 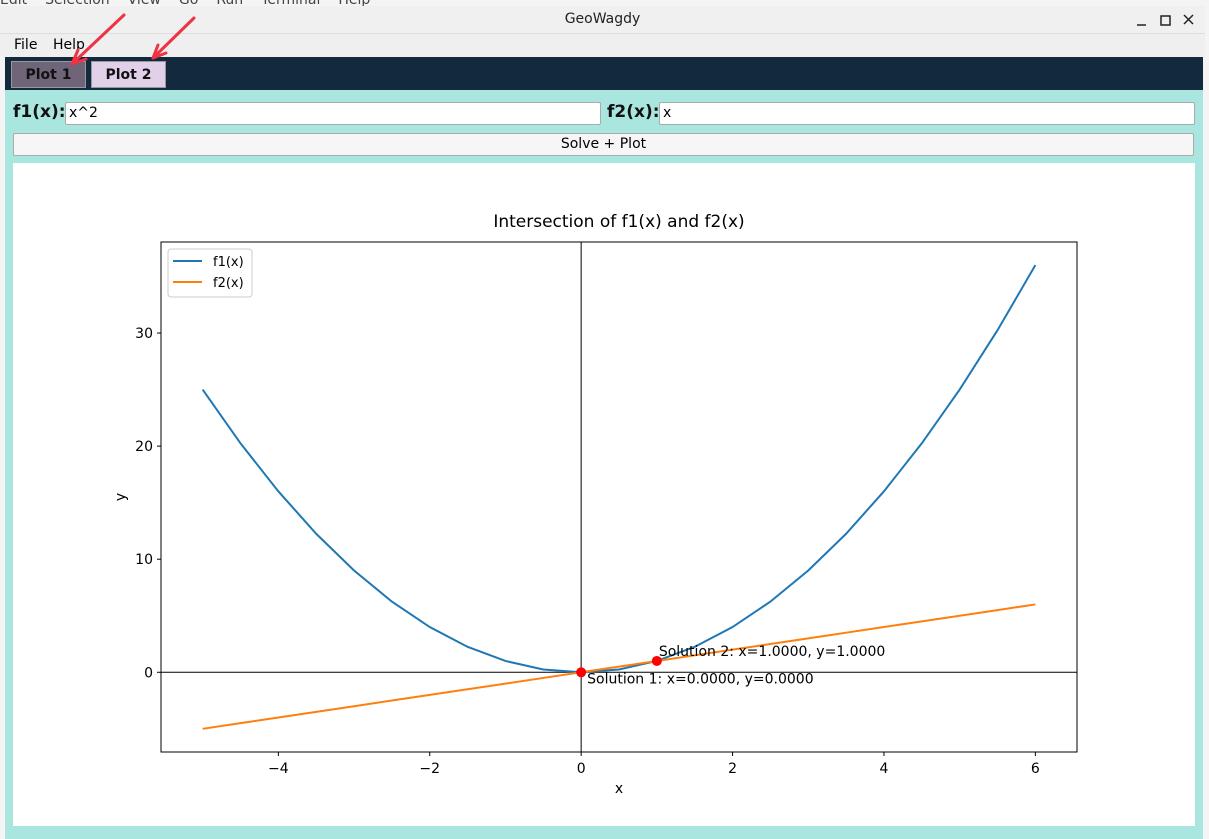 I want to click on legend-label: f1(x), so click(x=228, y=262).